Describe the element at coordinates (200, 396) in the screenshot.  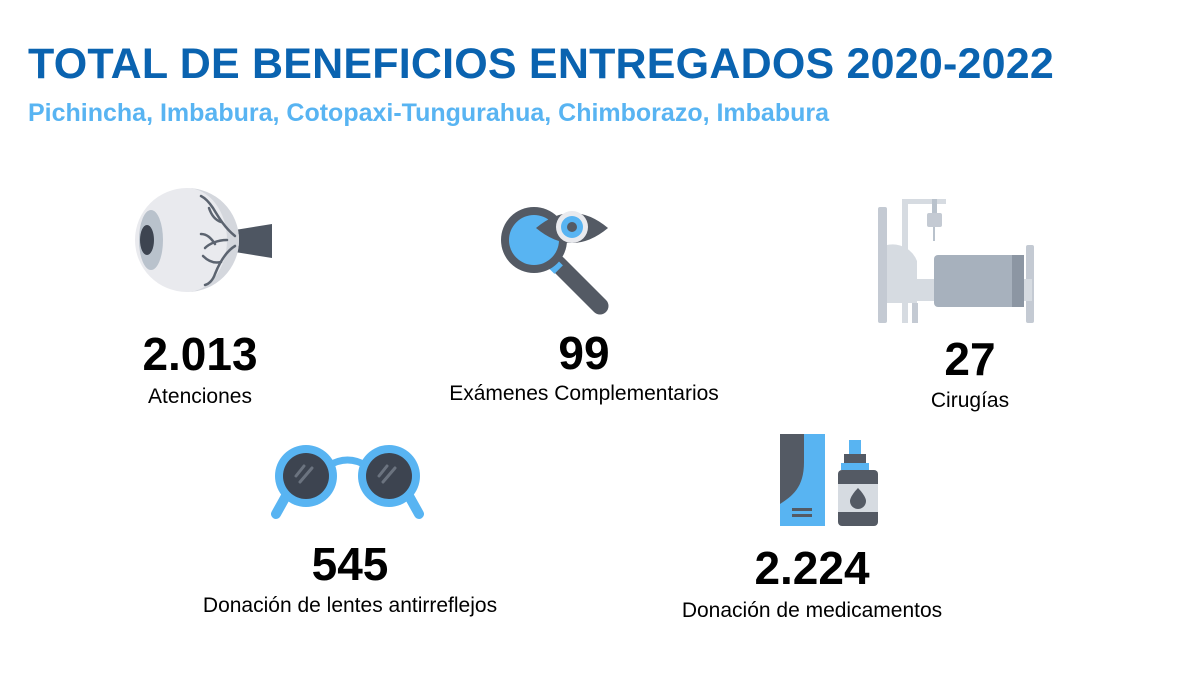
I see `stat-label-atenciones: Atenciones` at that location.